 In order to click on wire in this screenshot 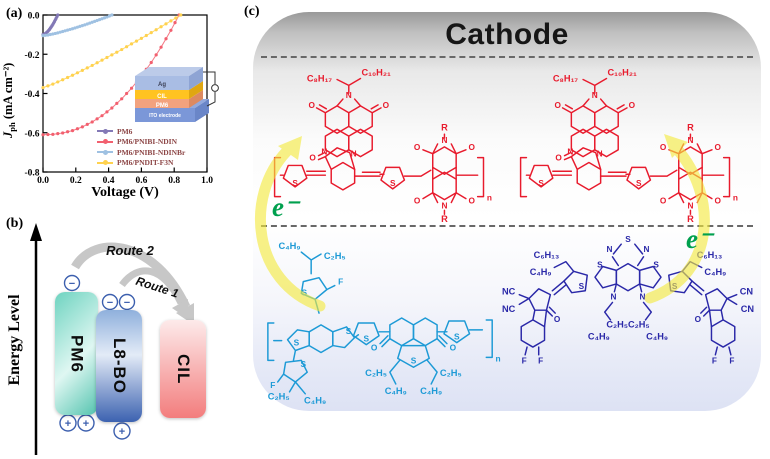, I will do `click(209, 89)`.